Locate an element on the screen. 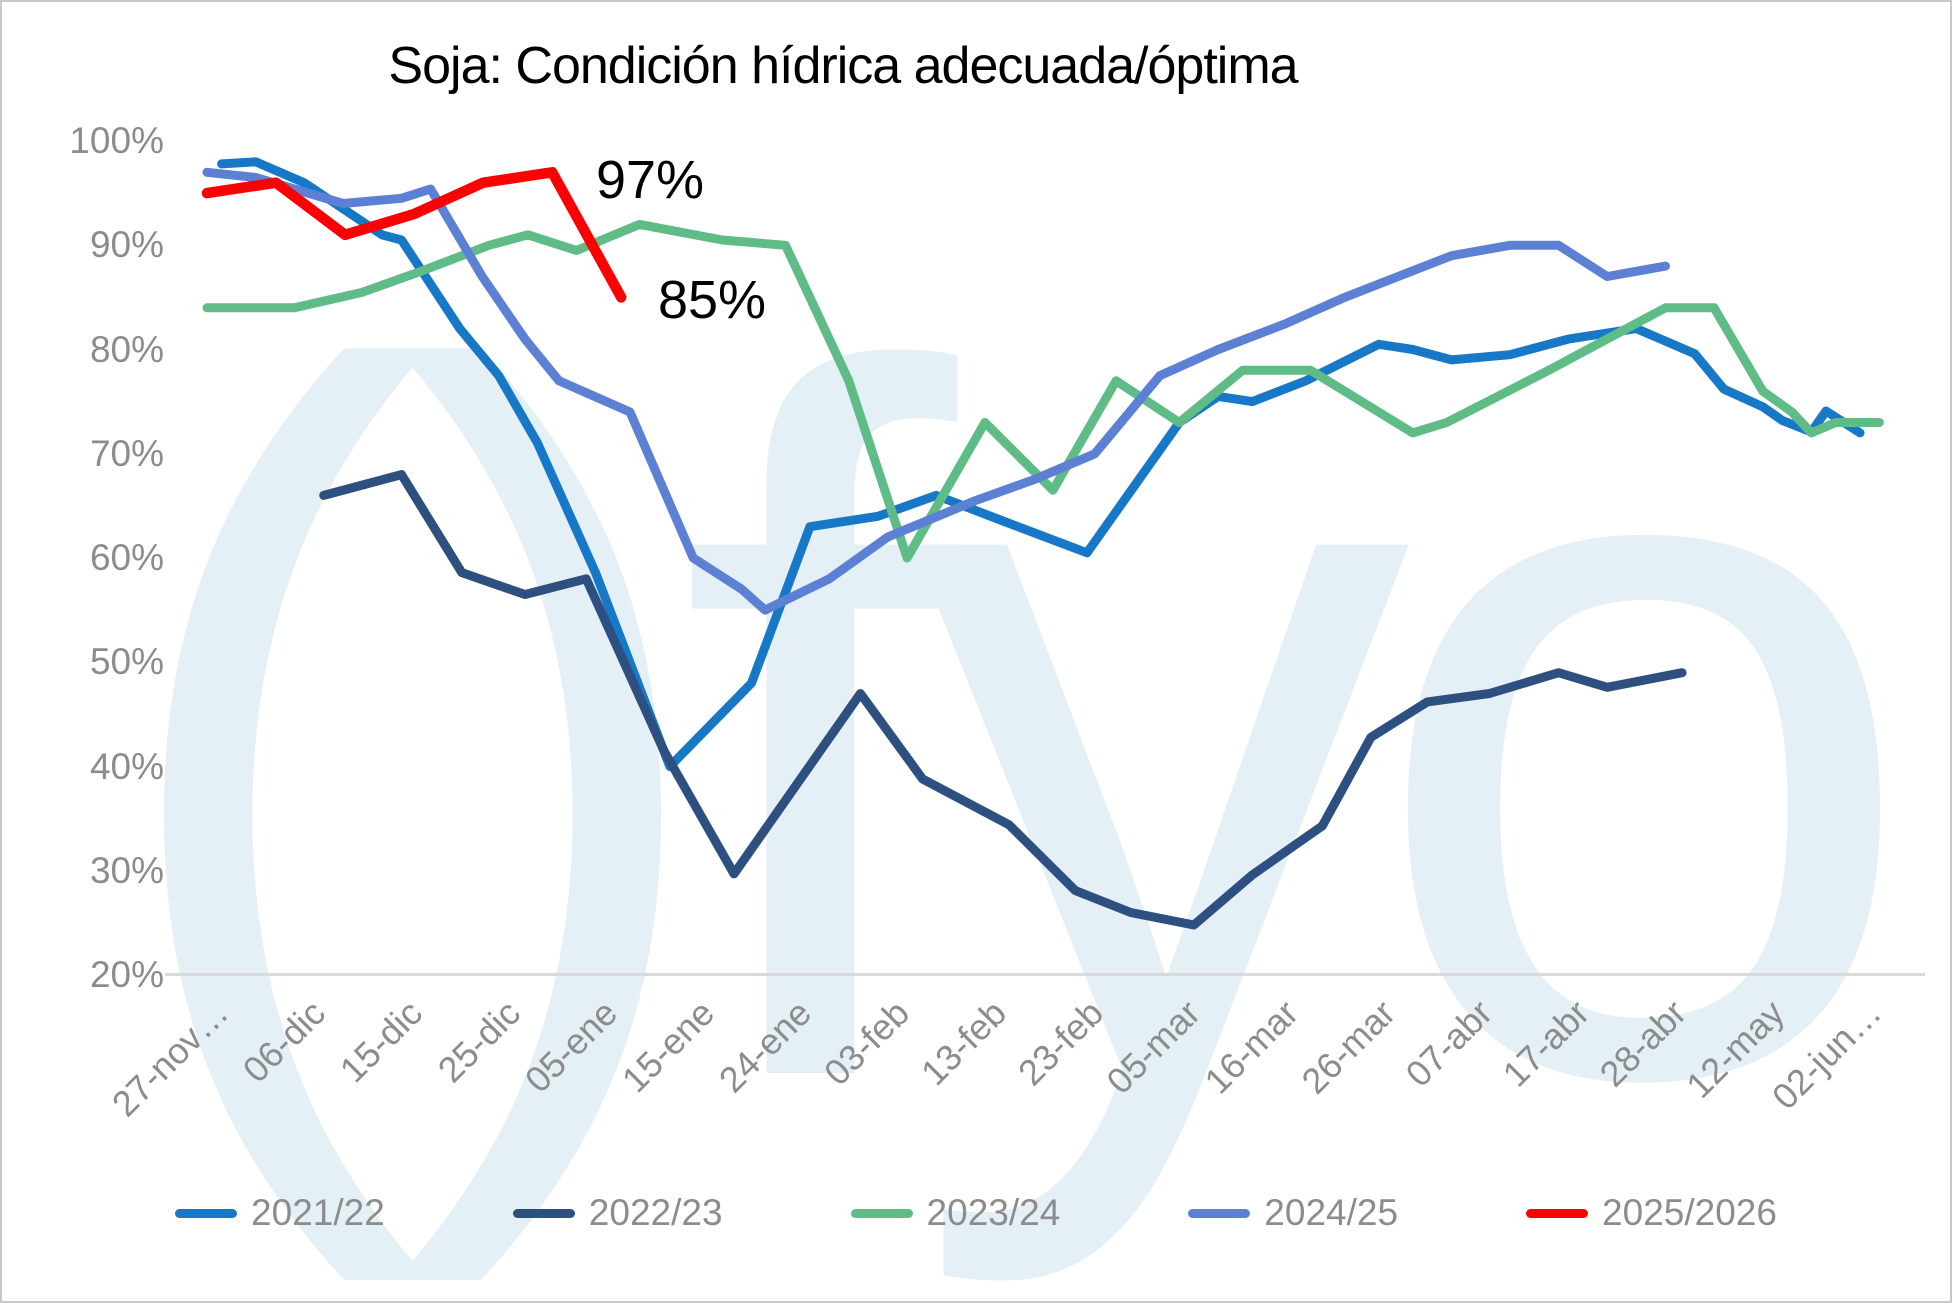  y-tick-label: 50% is located at coordinates (126, 662).